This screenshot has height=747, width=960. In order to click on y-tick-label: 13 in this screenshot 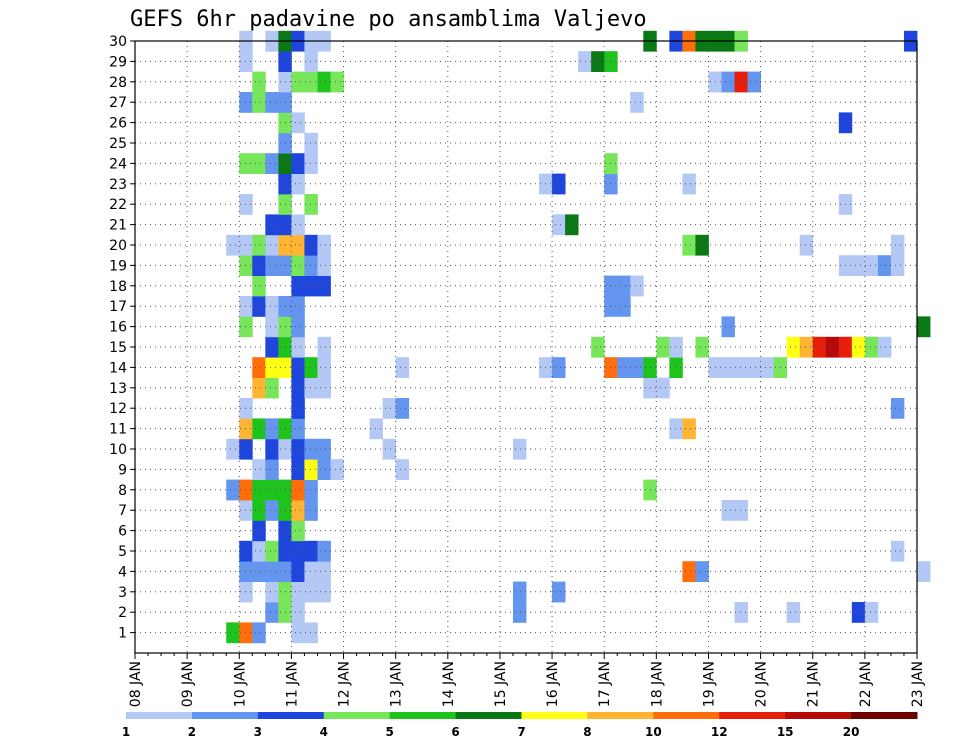, I will do `click(118, 389)`.